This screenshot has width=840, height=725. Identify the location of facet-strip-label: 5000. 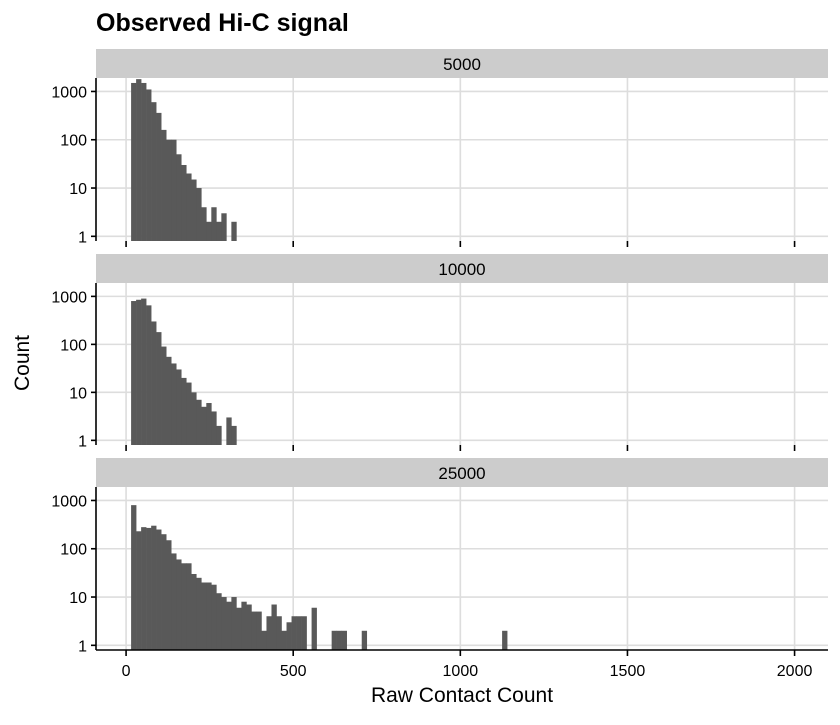
(462, 64).